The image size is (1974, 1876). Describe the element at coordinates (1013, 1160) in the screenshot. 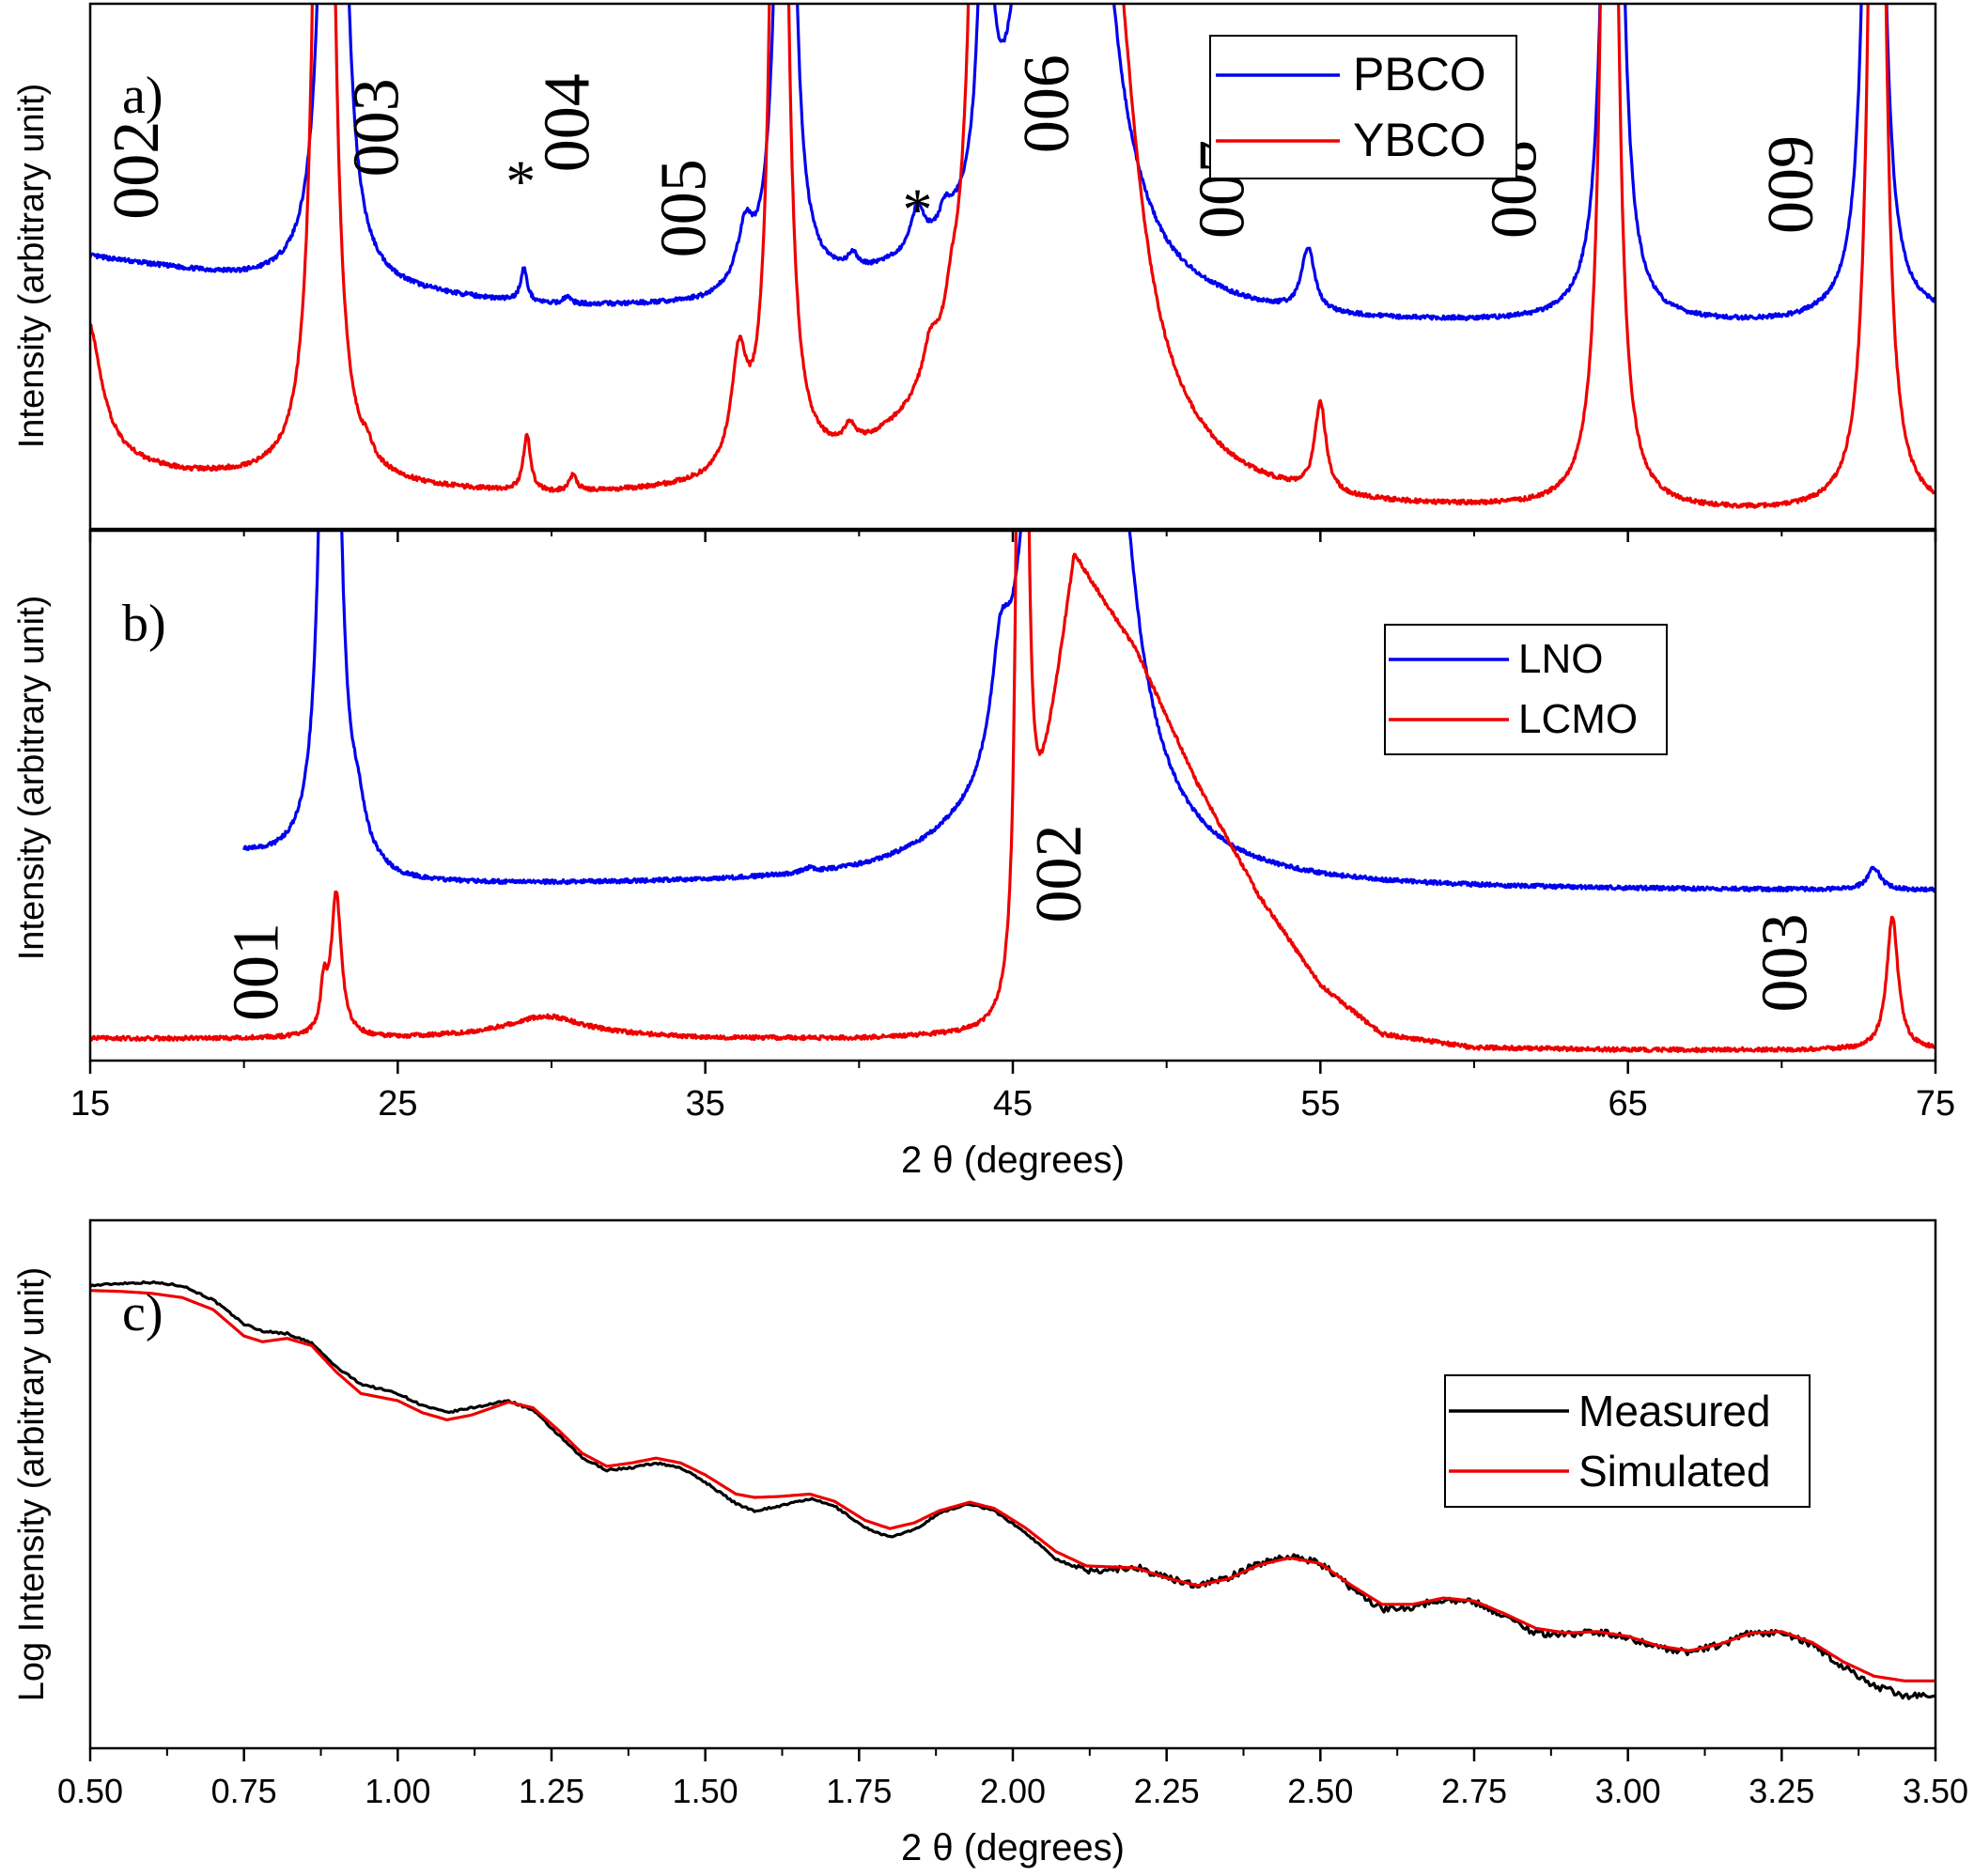

I see `panel-b-xlabel: 2 θ (degrees)` at that location.